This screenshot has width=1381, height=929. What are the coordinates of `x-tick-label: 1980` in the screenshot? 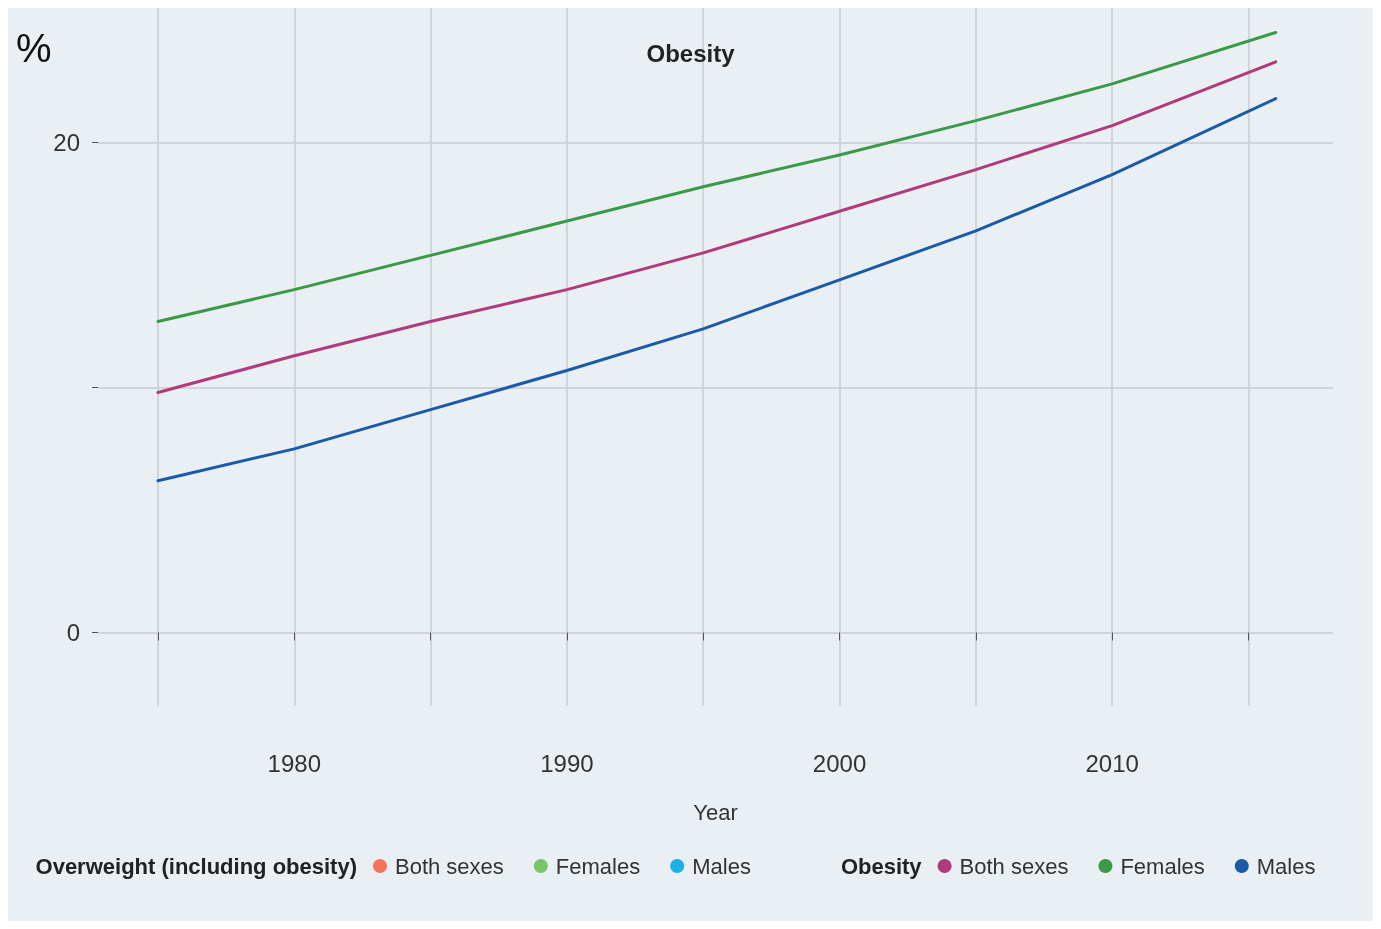 It's located at (294, 763).